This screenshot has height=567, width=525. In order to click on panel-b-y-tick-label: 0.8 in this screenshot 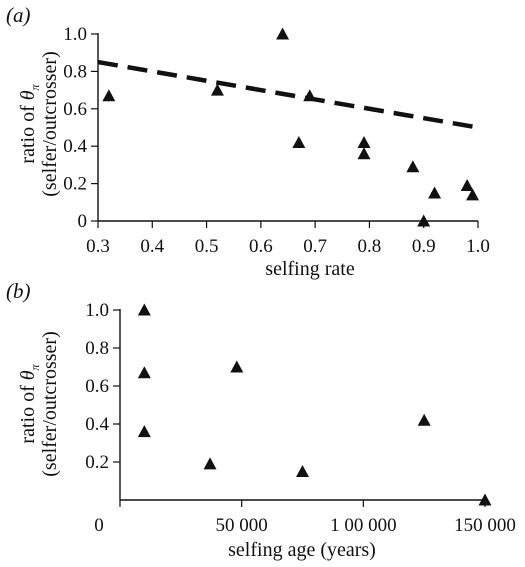, I will do `click(97, 348)`.